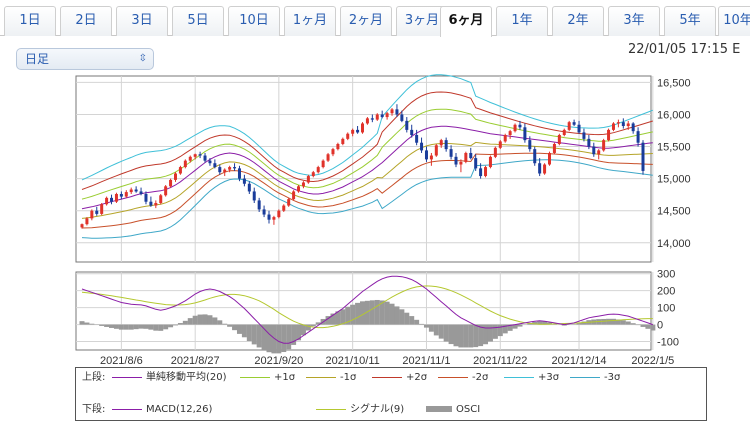 The image size is (750, 423). I want to click on period-select: 日足 ⇳, so click(85, 59).